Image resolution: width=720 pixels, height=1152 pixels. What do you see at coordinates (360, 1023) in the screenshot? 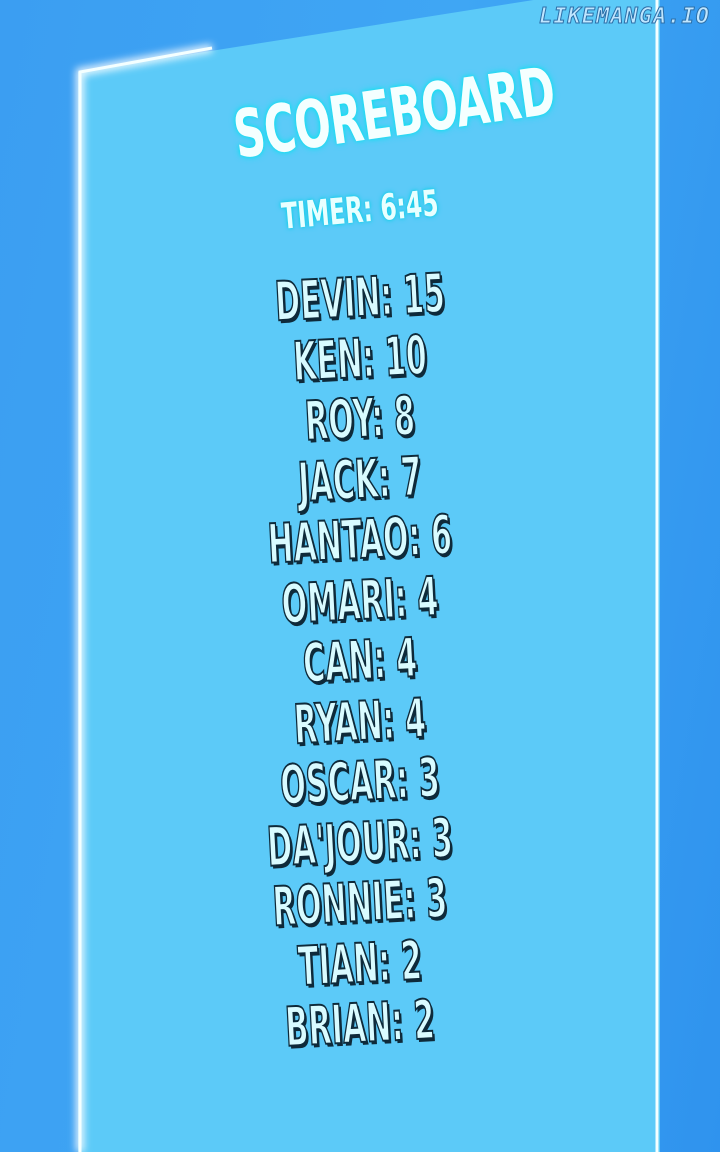
I see `score-entry: BRIAN: 2` at bounding box center [360, 1023].